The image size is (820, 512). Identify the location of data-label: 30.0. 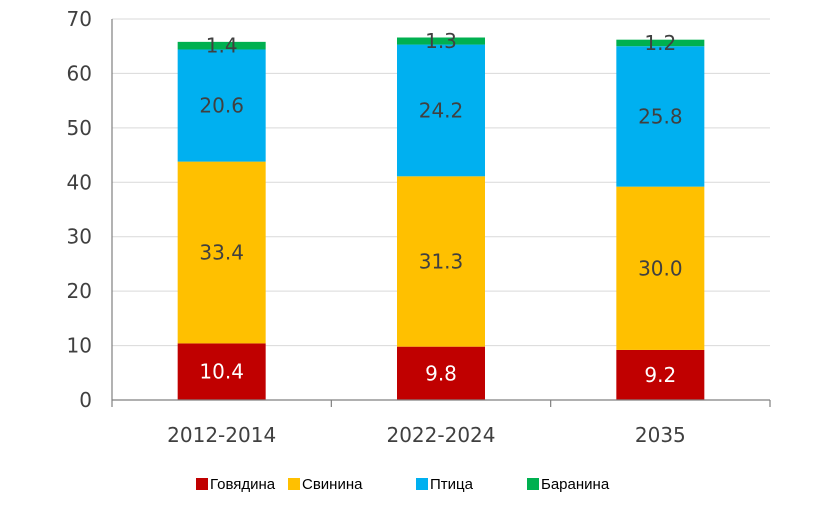
(660, 268).